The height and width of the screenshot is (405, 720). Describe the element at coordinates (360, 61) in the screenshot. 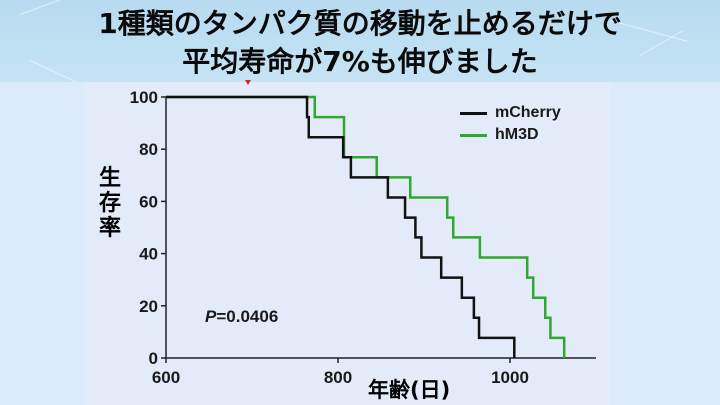

I see `title-line-2: 平均寿命が7%も伸びました` at that location.